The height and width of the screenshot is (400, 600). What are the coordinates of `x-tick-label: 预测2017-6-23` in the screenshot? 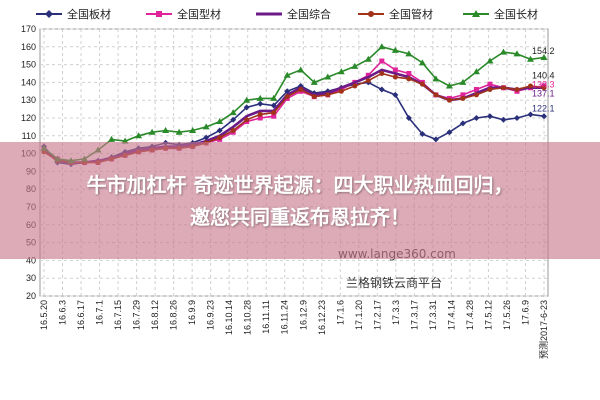 It's located at (544, 329).